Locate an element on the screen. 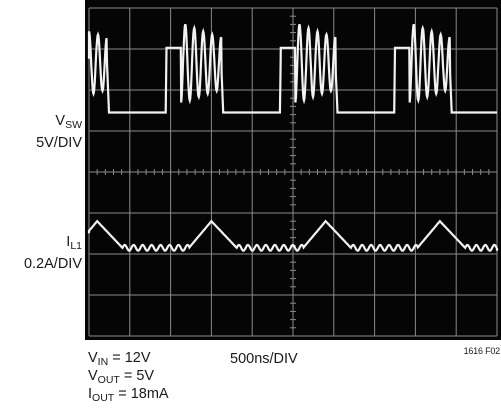 The width and height of the screenshot is (501, 419). condition-vout: VOUT = 5V is located at coordinates (121, 377).